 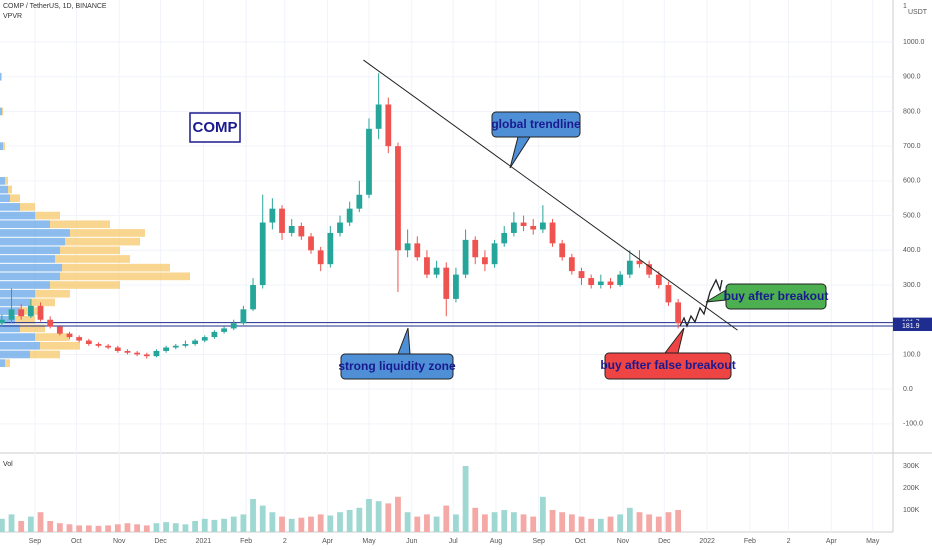 I want to click on price-tag-label: 181.9, so click(x=911, y=326).